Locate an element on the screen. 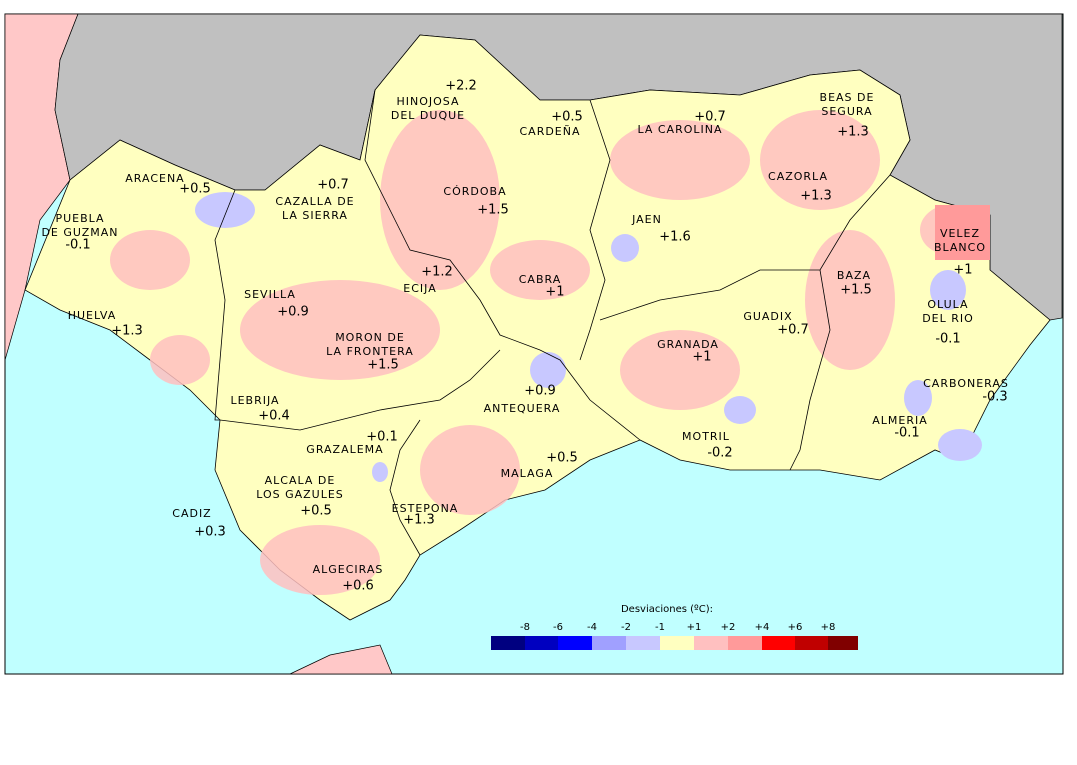 The width and height of the screenshot is (1077, 765). station-value: -0.3 is located at coordinates (994, 397).